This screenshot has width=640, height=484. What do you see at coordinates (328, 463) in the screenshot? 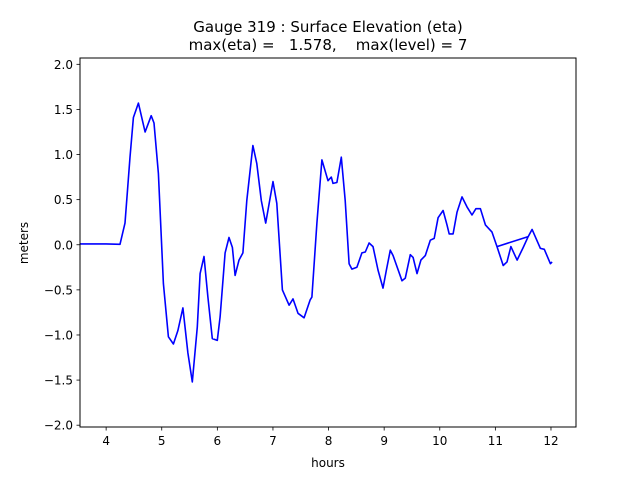
I see `x-axis-label: hours` at bounding box center [328, 463].